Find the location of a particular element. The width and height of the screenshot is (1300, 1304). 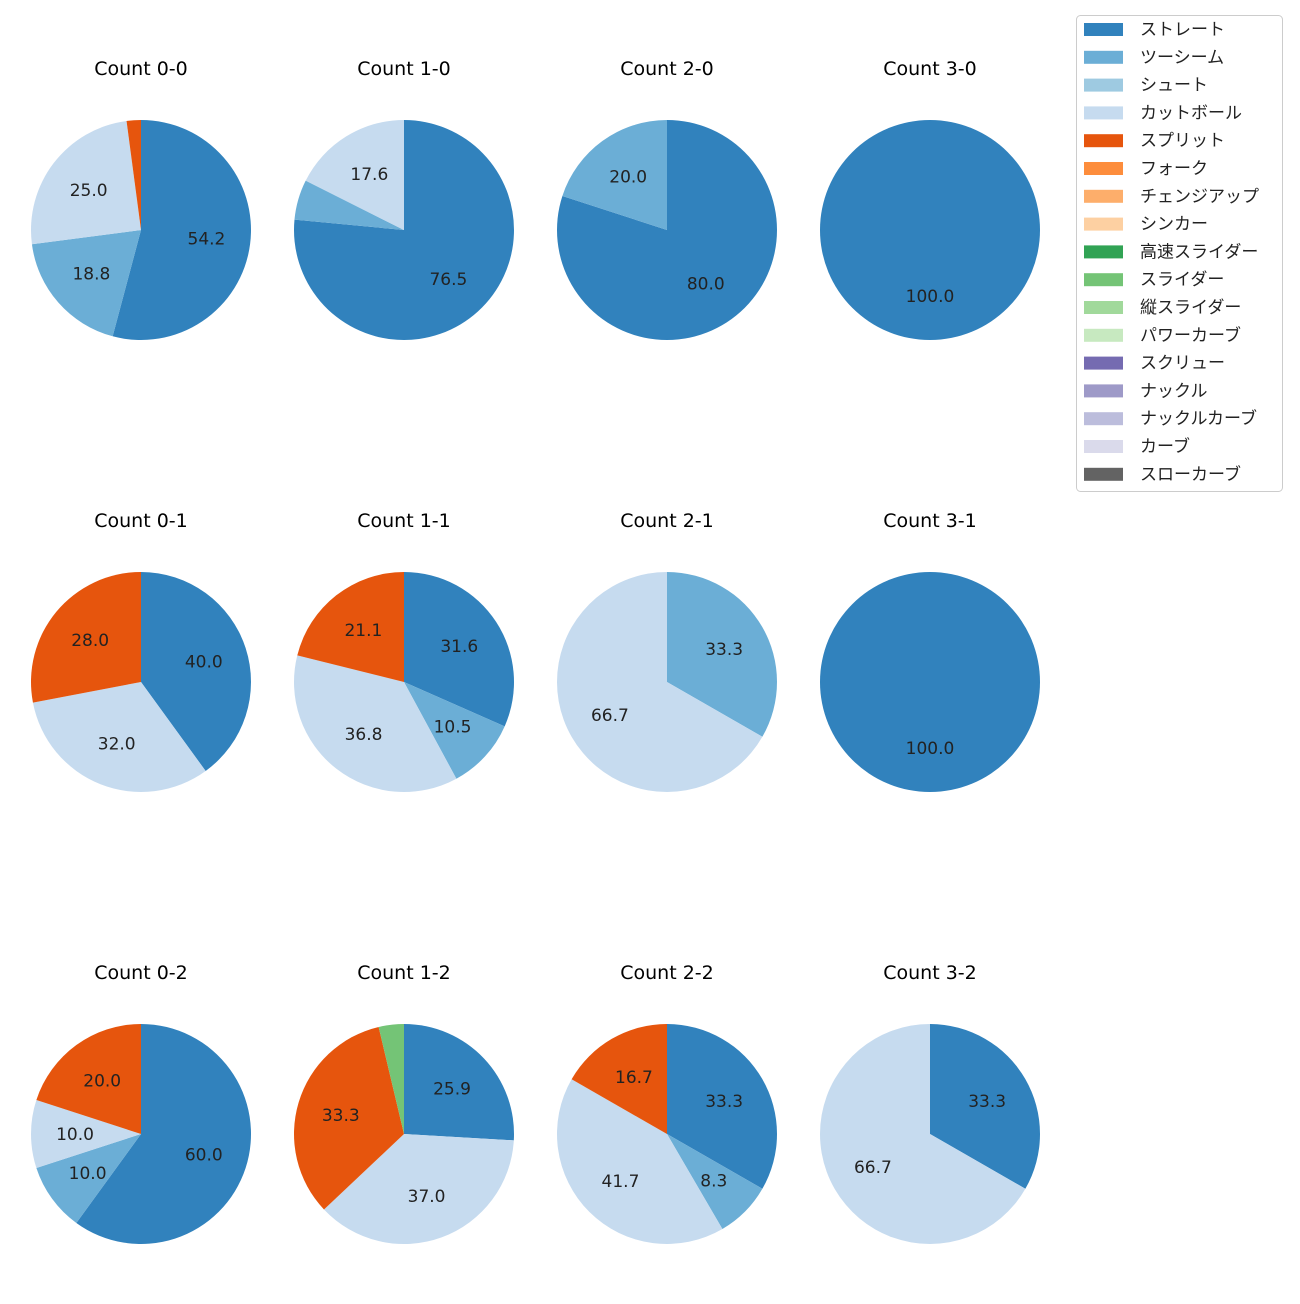

slice-label: 21.1 is located at coordinates (363, 631).